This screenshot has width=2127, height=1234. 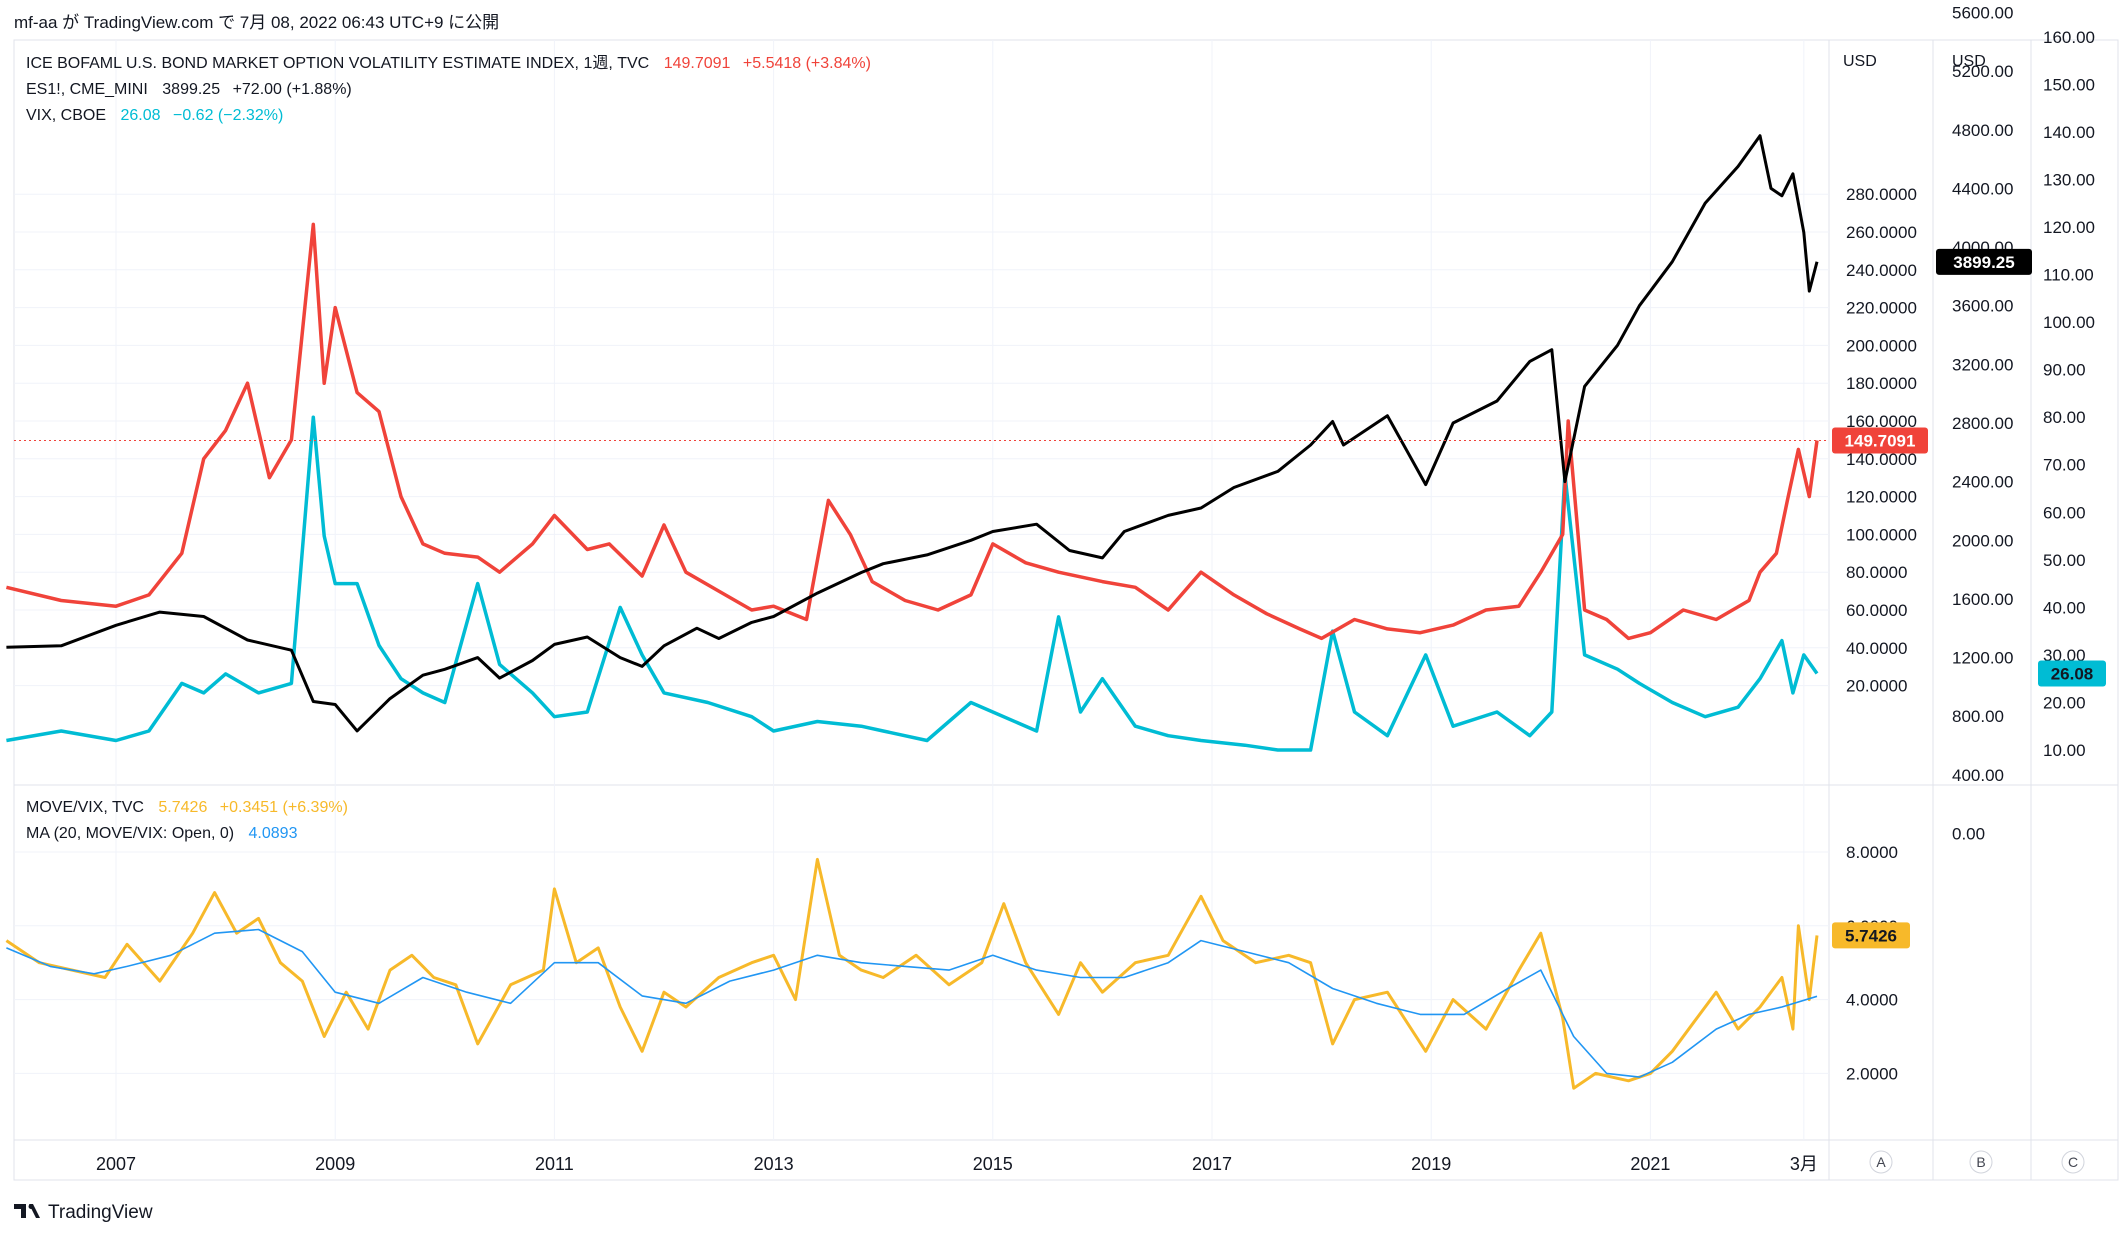 I want to click on axis-a-tick-label: 240.0000, so click(x=1881, y=270).